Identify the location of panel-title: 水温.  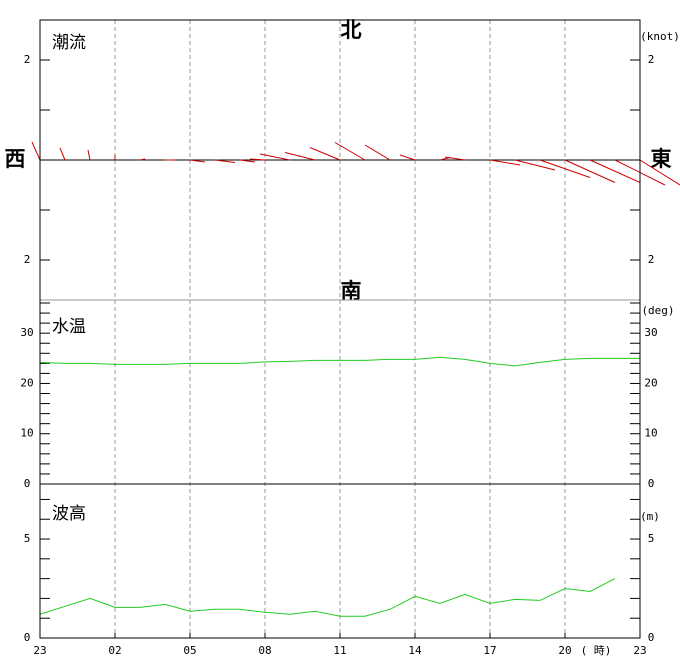
(69, 327).